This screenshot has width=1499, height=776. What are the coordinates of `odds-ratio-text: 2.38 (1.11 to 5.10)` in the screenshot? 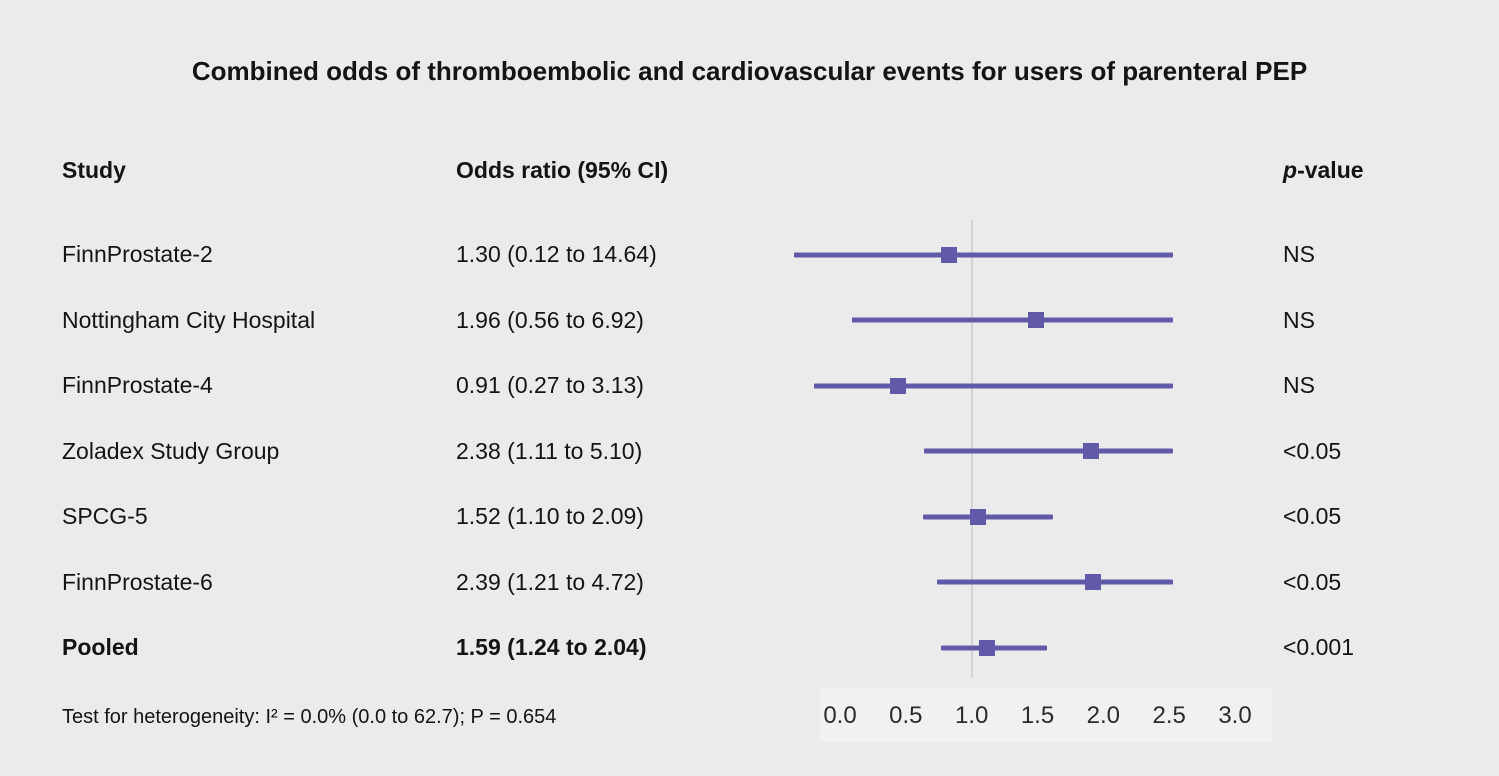 It's located at (549, 450).